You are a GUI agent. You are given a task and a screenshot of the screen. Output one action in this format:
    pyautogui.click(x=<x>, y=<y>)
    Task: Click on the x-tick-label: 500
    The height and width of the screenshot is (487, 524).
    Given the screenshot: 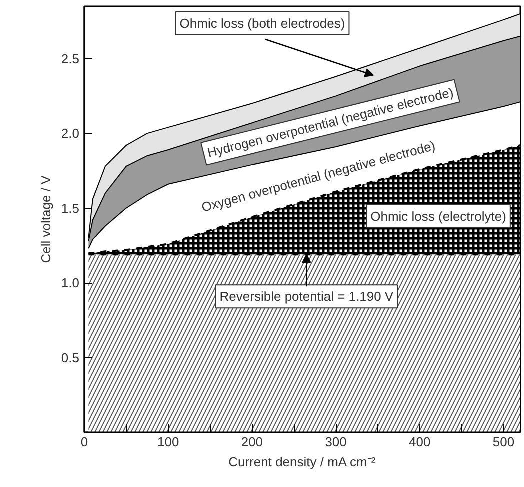 What is the action you would take?
    pyautogui.click(x=503, y=442)
    